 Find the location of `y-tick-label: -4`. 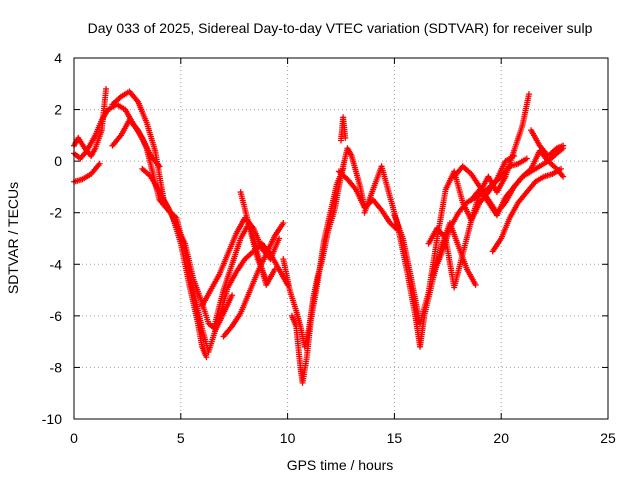

y-tick-label: -4 is located at coordinates (56, 264).